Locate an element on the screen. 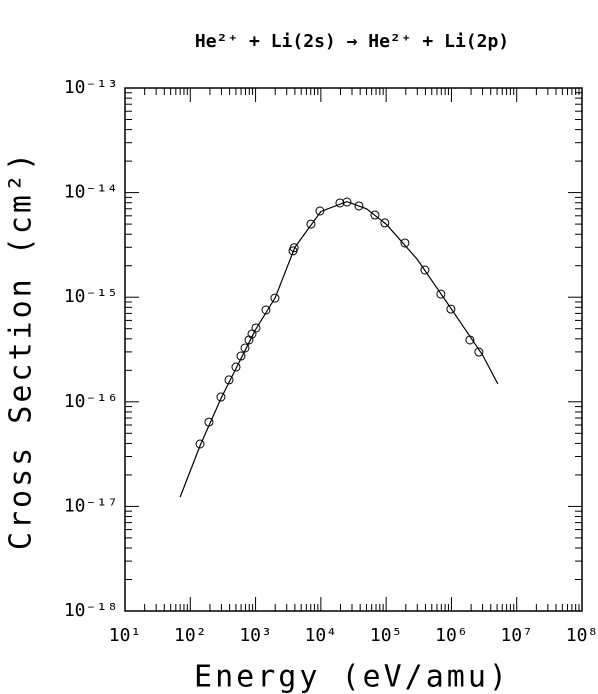 Image resolution: width=598 pixels, height=694 pixels. x-tick-label: 10² is located at coordinates (190, 635).